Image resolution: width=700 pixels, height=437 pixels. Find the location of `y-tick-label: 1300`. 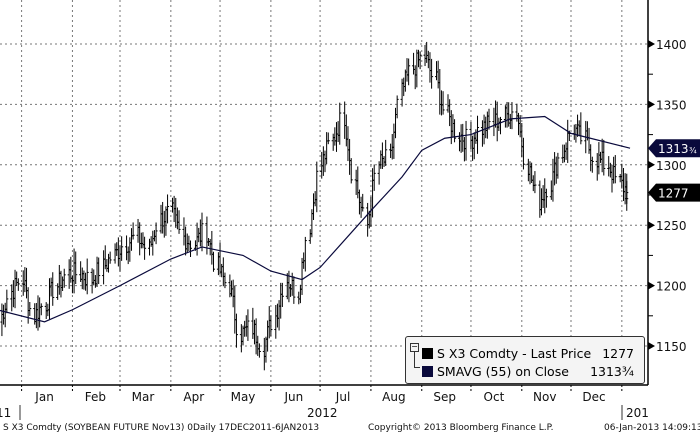

y-tick-label: 1300 is located at coordinates (671, 166).